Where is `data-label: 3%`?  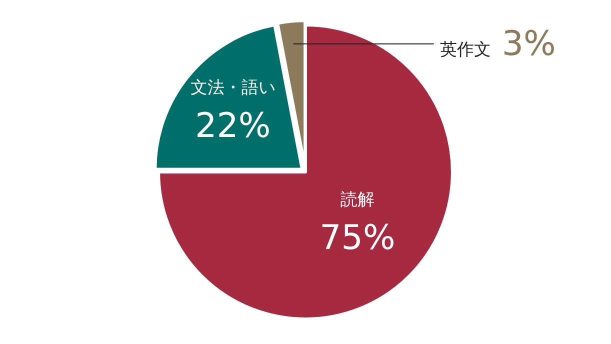 data-label: 3% is located at coordinates (529, 44).